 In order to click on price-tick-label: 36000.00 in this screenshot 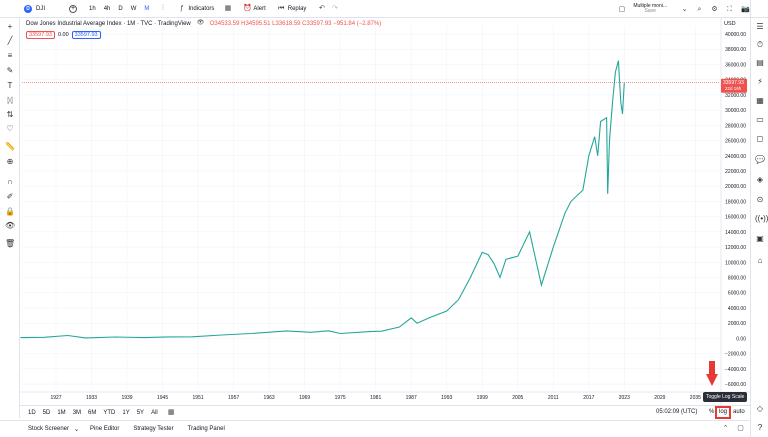, I will do `click(735, 65)`.